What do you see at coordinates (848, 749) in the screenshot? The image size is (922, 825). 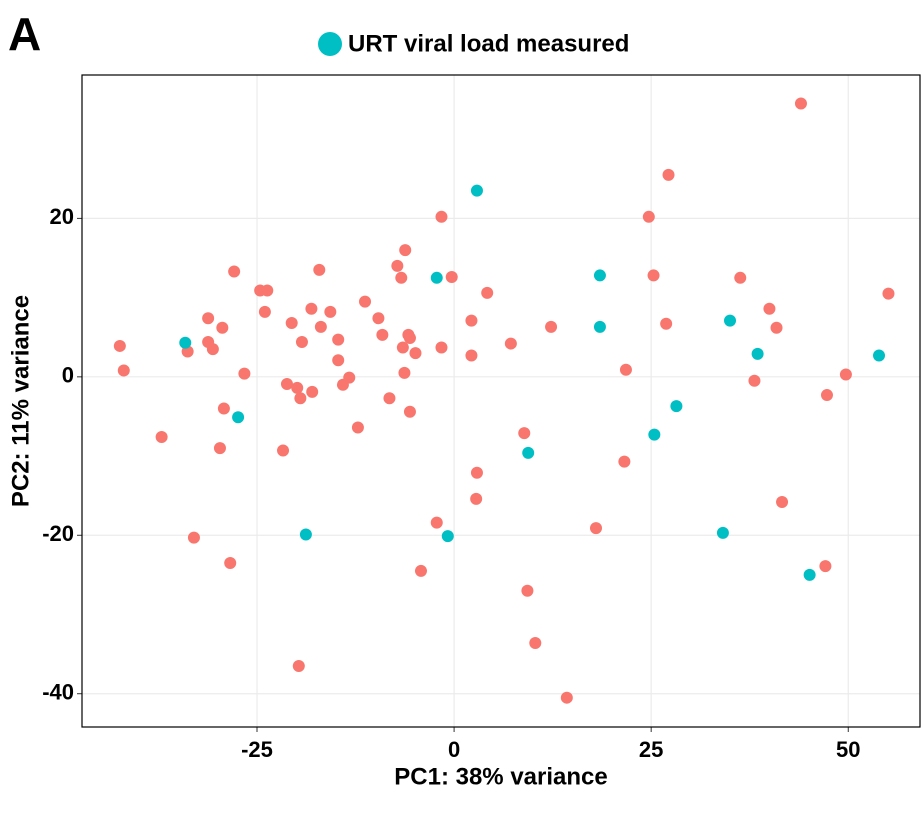 I see `x-tick-label: 50` at bounding box center [848, 749].